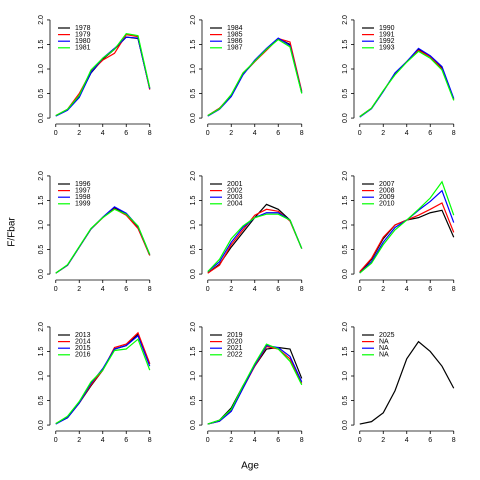  I want to click on legend-label: 1992, so click(387, 41).